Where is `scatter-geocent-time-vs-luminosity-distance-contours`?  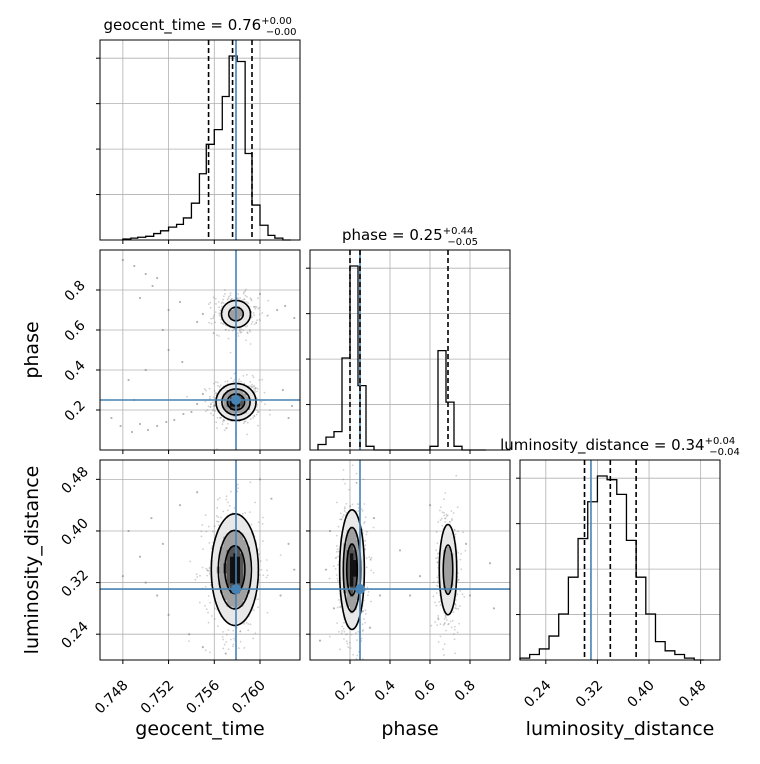
scatter-geocent-time-vs-luminosity-distance-contours is located at coordinates (235, 570).